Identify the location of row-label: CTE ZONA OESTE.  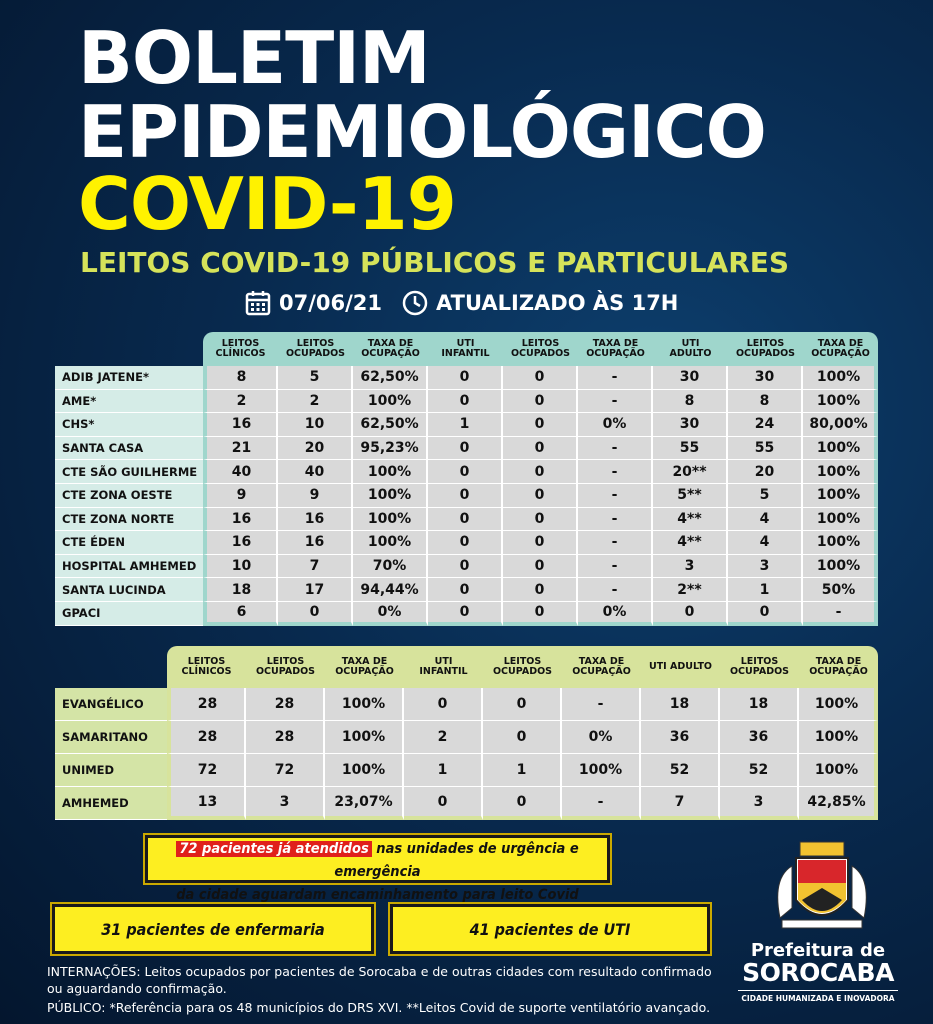
(129, 495).